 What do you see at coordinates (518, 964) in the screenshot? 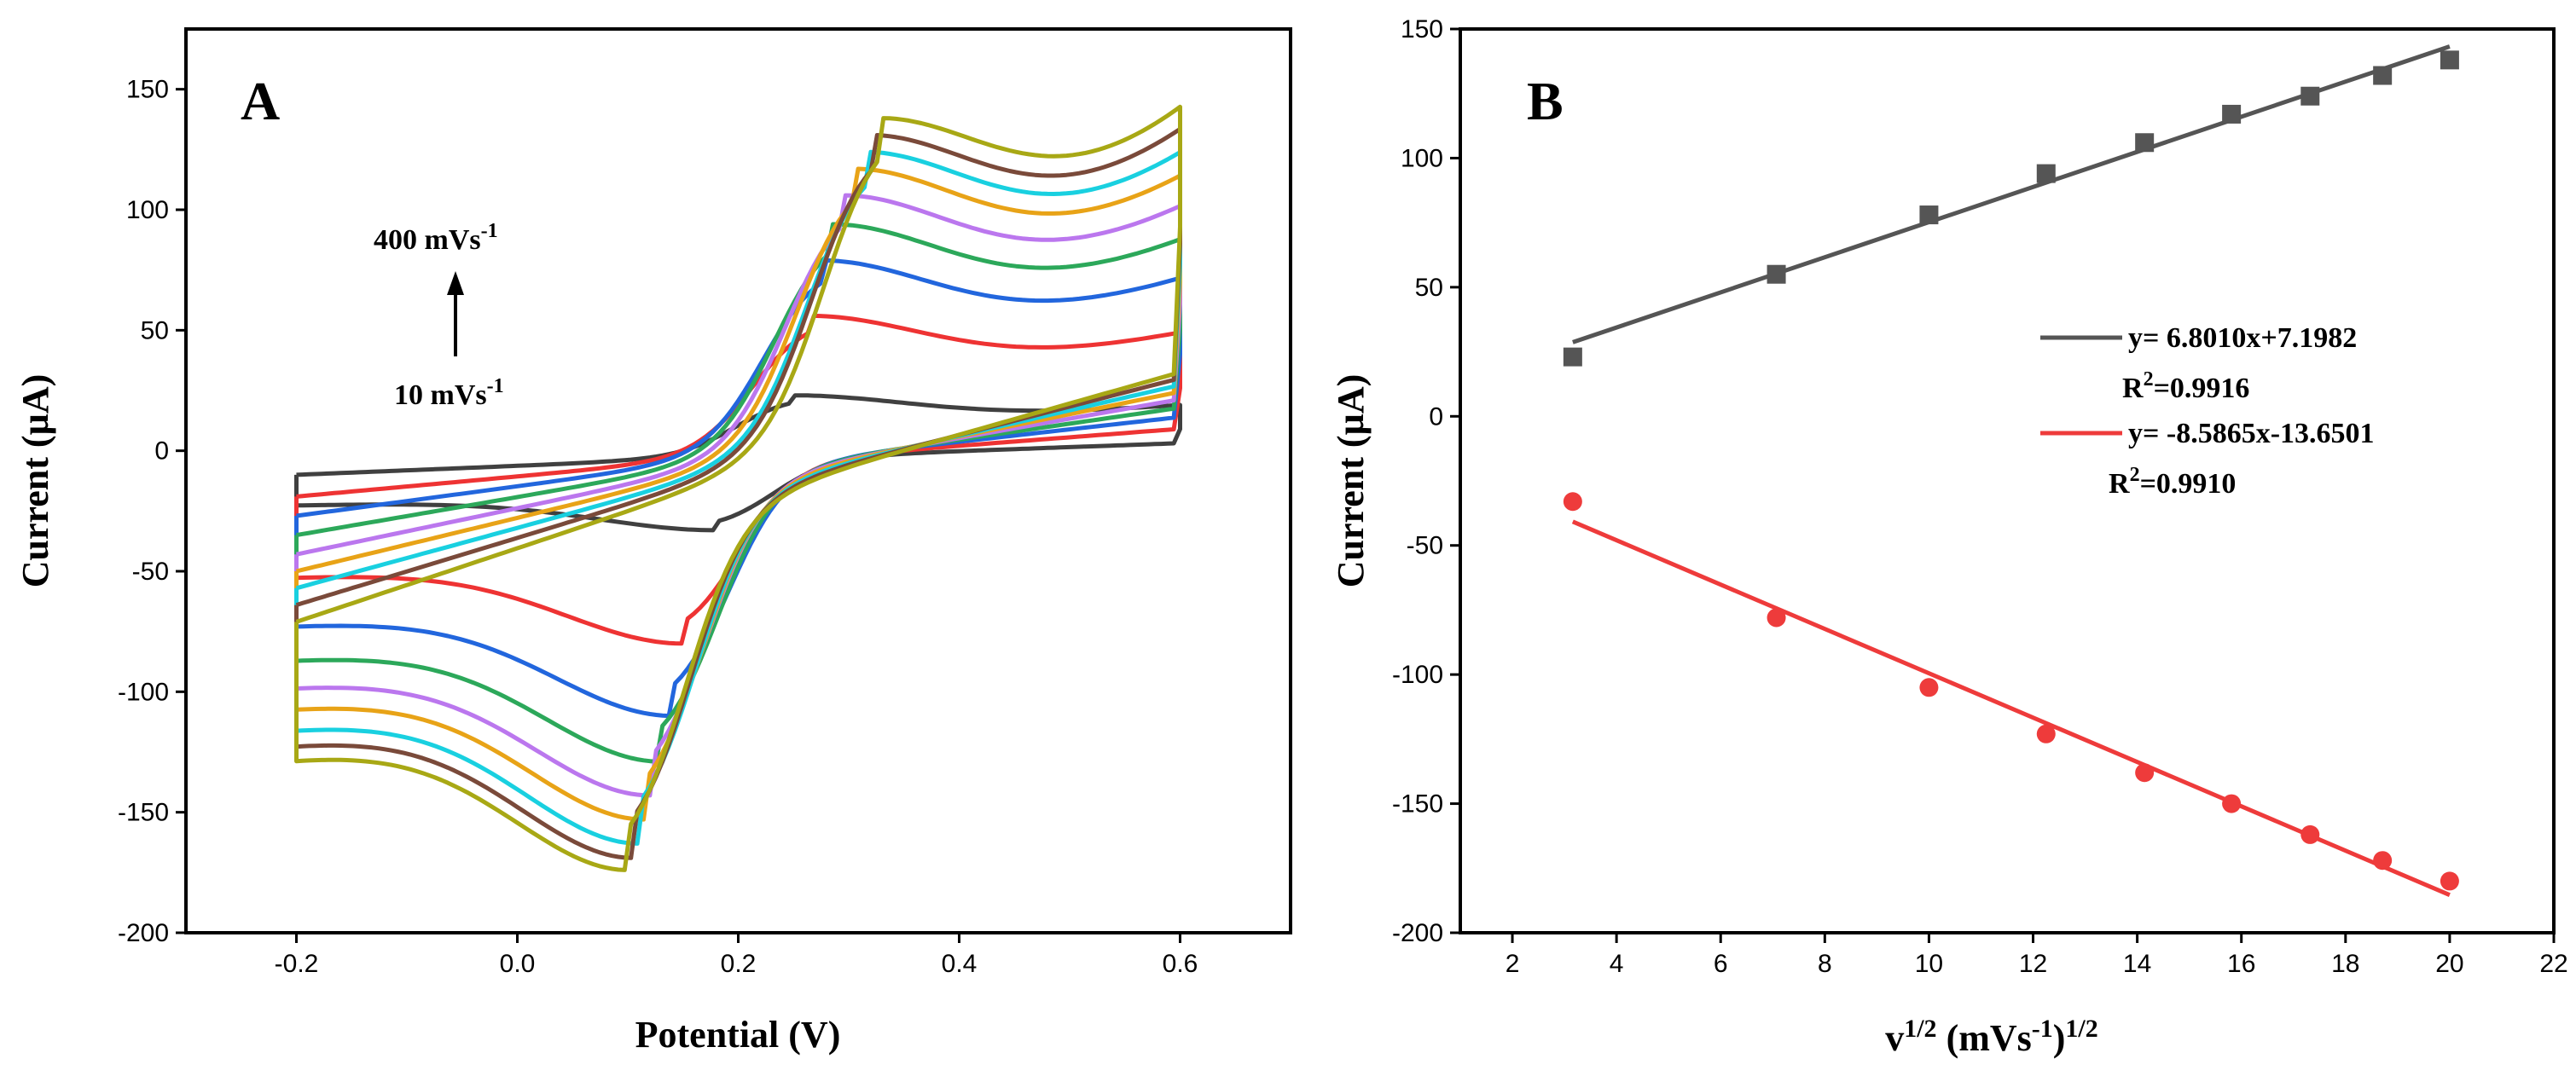
I see `panel-a-x-tick-label: 0.0` at bounding box center [518, 964].